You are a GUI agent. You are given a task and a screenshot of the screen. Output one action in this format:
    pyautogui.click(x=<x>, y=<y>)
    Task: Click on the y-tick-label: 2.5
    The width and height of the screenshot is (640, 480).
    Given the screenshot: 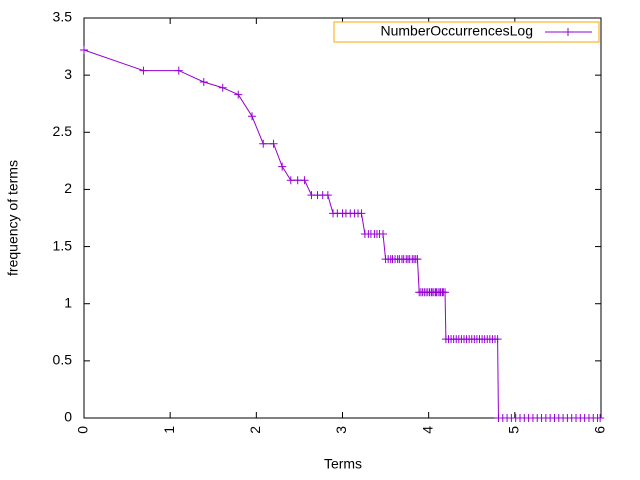 What is the action you would take?
    pyautogui.click(x=63, y=131)
    